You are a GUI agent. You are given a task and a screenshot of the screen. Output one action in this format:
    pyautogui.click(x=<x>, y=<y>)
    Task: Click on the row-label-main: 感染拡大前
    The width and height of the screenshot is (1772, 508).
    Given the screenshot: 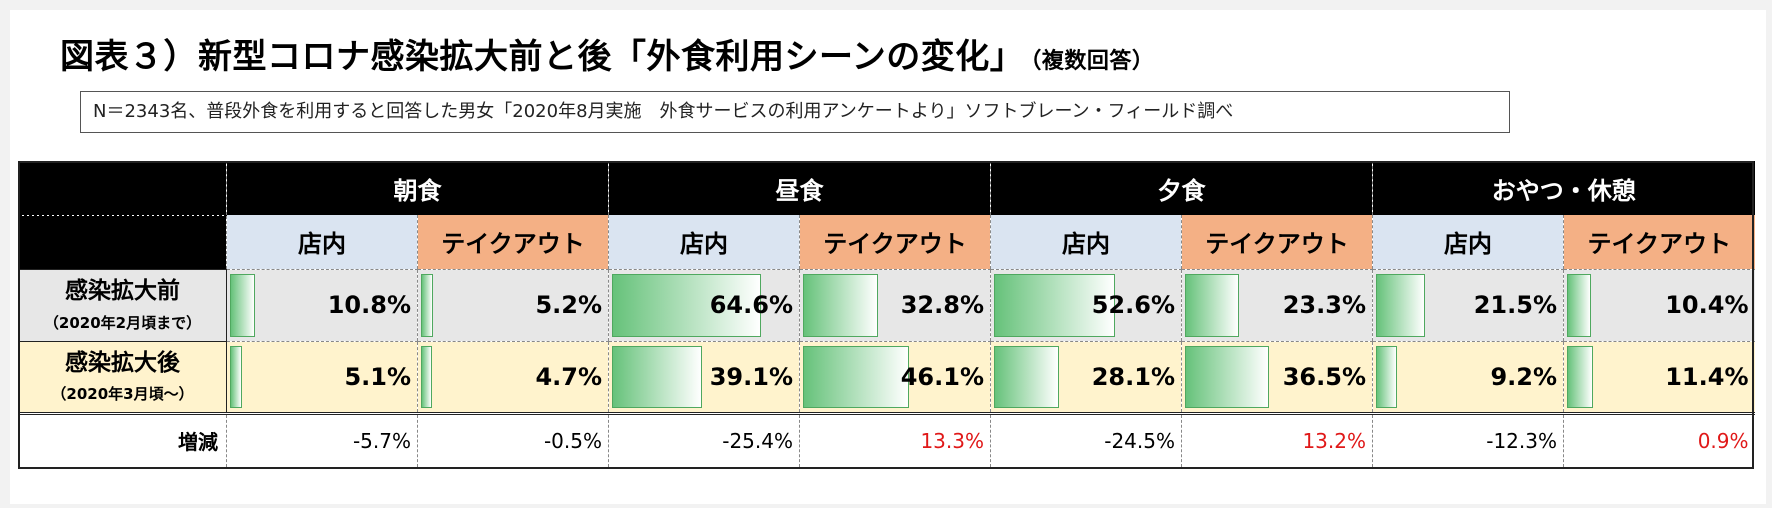 What is the action you would take?
    pyautogui.click(x=122, y=291)
    